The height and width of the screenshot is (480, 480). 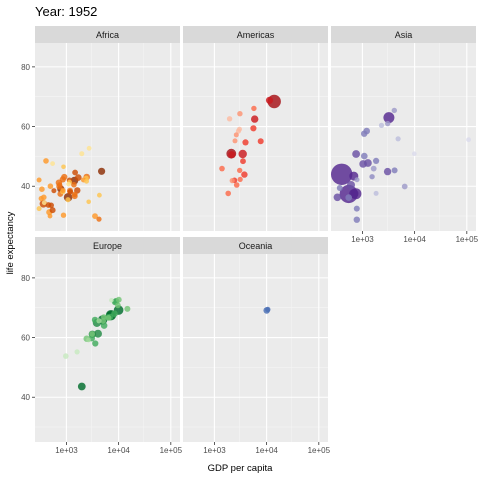 What do you see at coordinates (25, 338) in the screenshot?
I see `y-tick-label: 60` at bounding box center [25, 338].